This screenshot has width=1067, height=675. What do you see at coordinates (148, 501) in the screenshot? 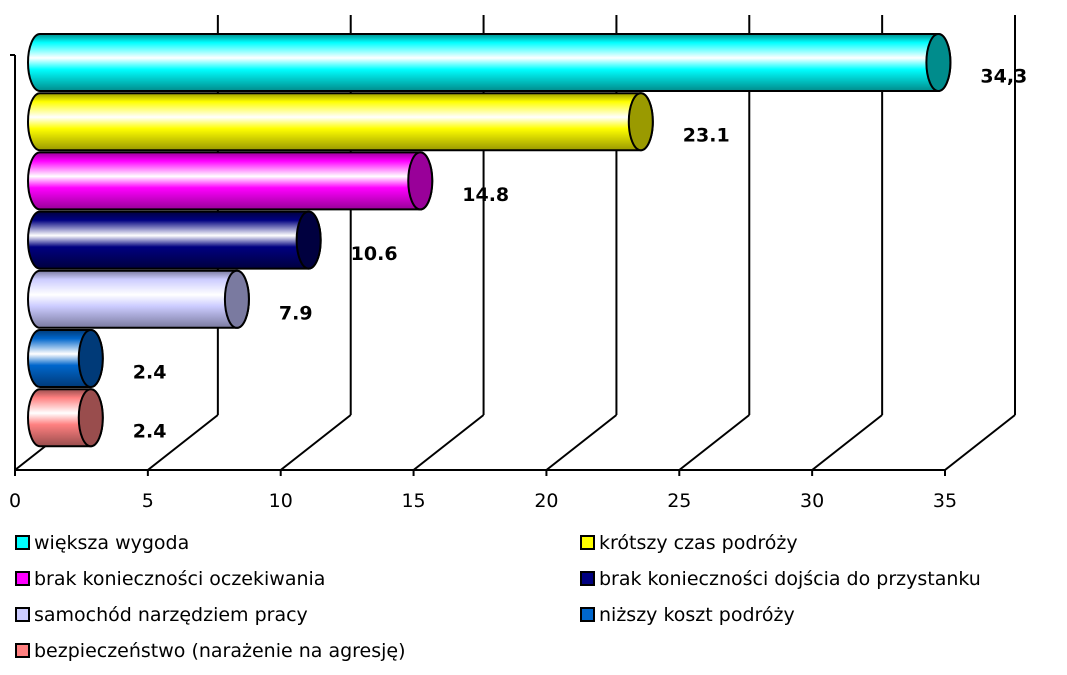
I see `x-tick-label: 5` at bounding box center [148, 501].